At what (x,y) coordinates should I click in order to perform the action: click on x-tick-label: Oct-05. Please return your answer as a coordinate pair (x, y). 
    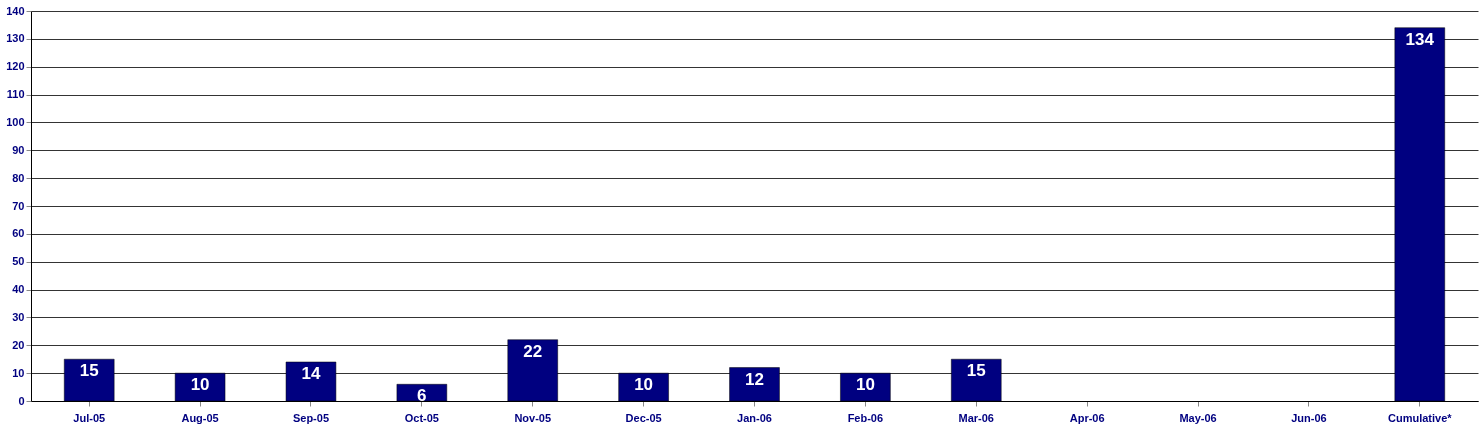
    Looking at the image, I should click on (421, 417).